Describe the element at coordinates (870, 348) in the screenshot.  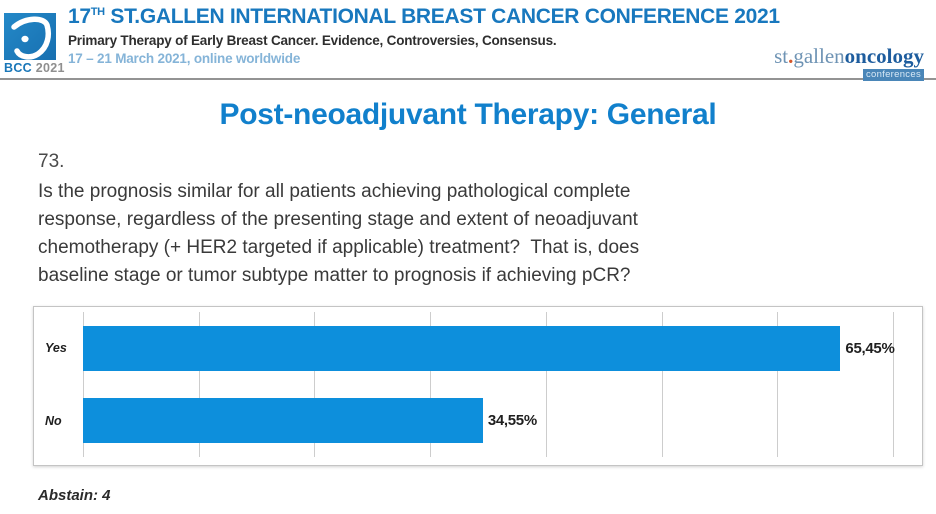
I see `value-label-yes: 65,45%` at that location.